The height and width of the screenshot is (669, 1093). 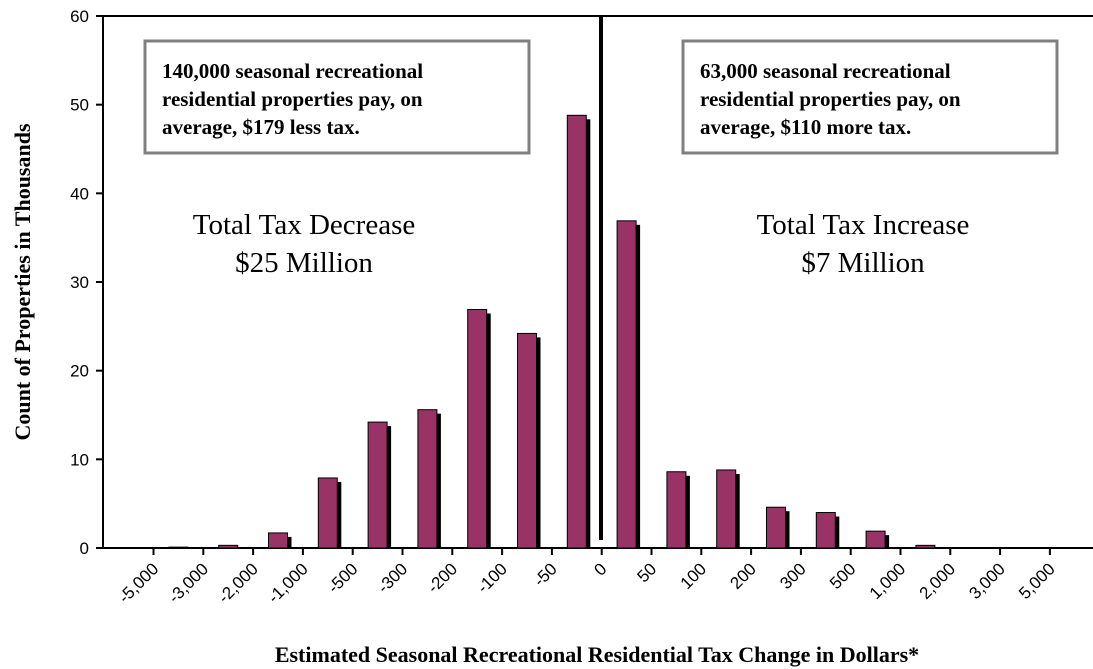 What do you see at coordinates (888, 581) in the screenshot?
I see `x-tick-label: 1,000` at bounding box center [888, 581].